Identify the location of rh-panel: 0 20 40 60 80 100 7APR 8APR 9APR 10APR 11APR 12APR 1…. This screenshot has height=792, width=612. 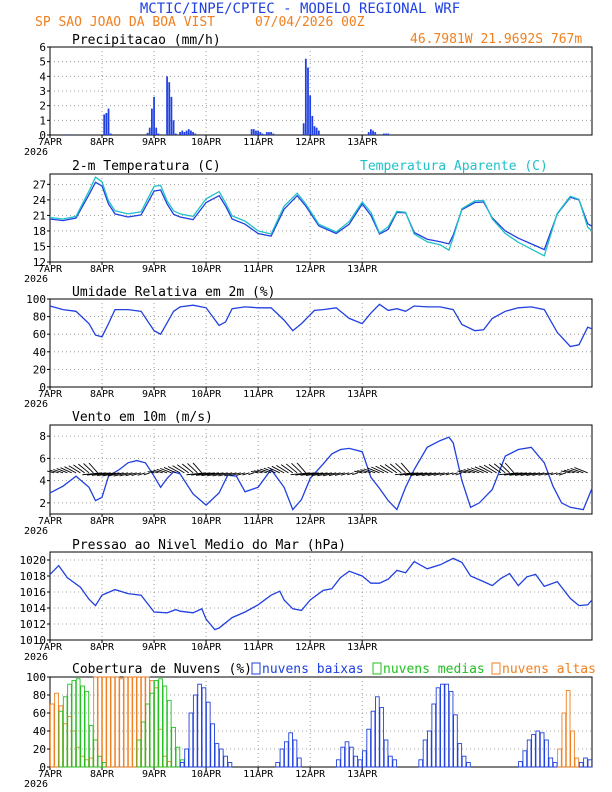
(308, 351).